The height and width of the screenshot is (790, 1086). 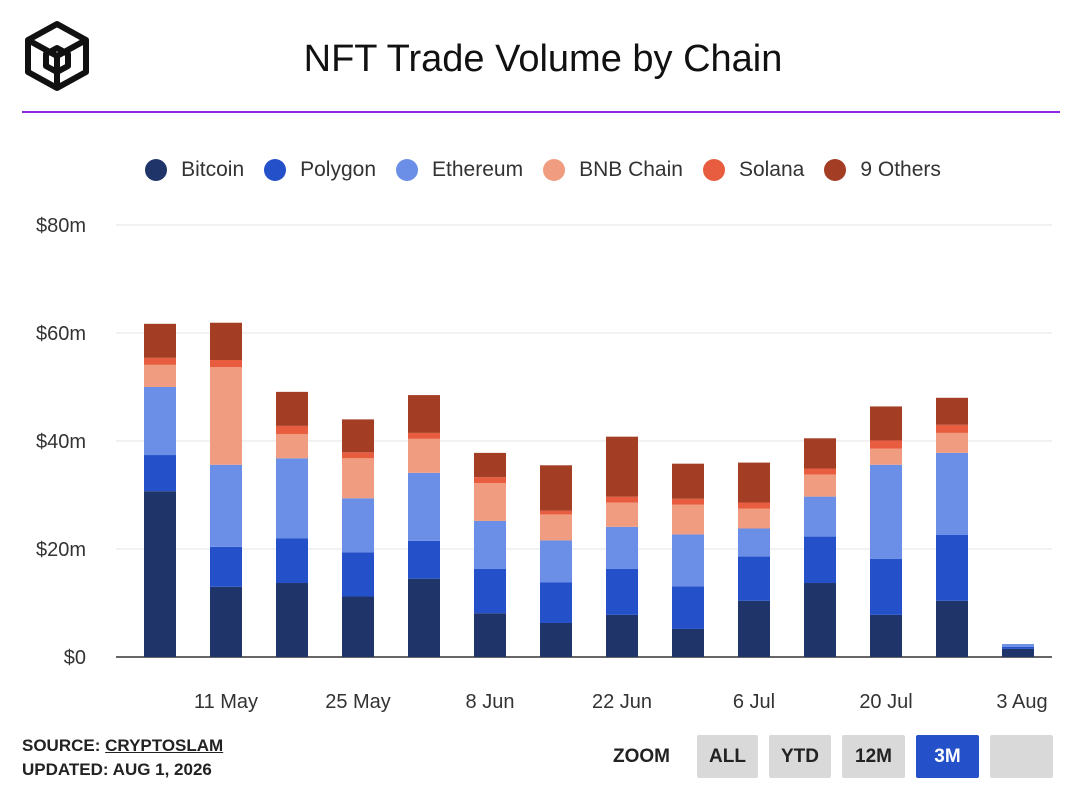 What do you see at coordinates (727, 756) in the screenshot?
I see `zoom-all-button: ALL` at bounding box center [727, 756].